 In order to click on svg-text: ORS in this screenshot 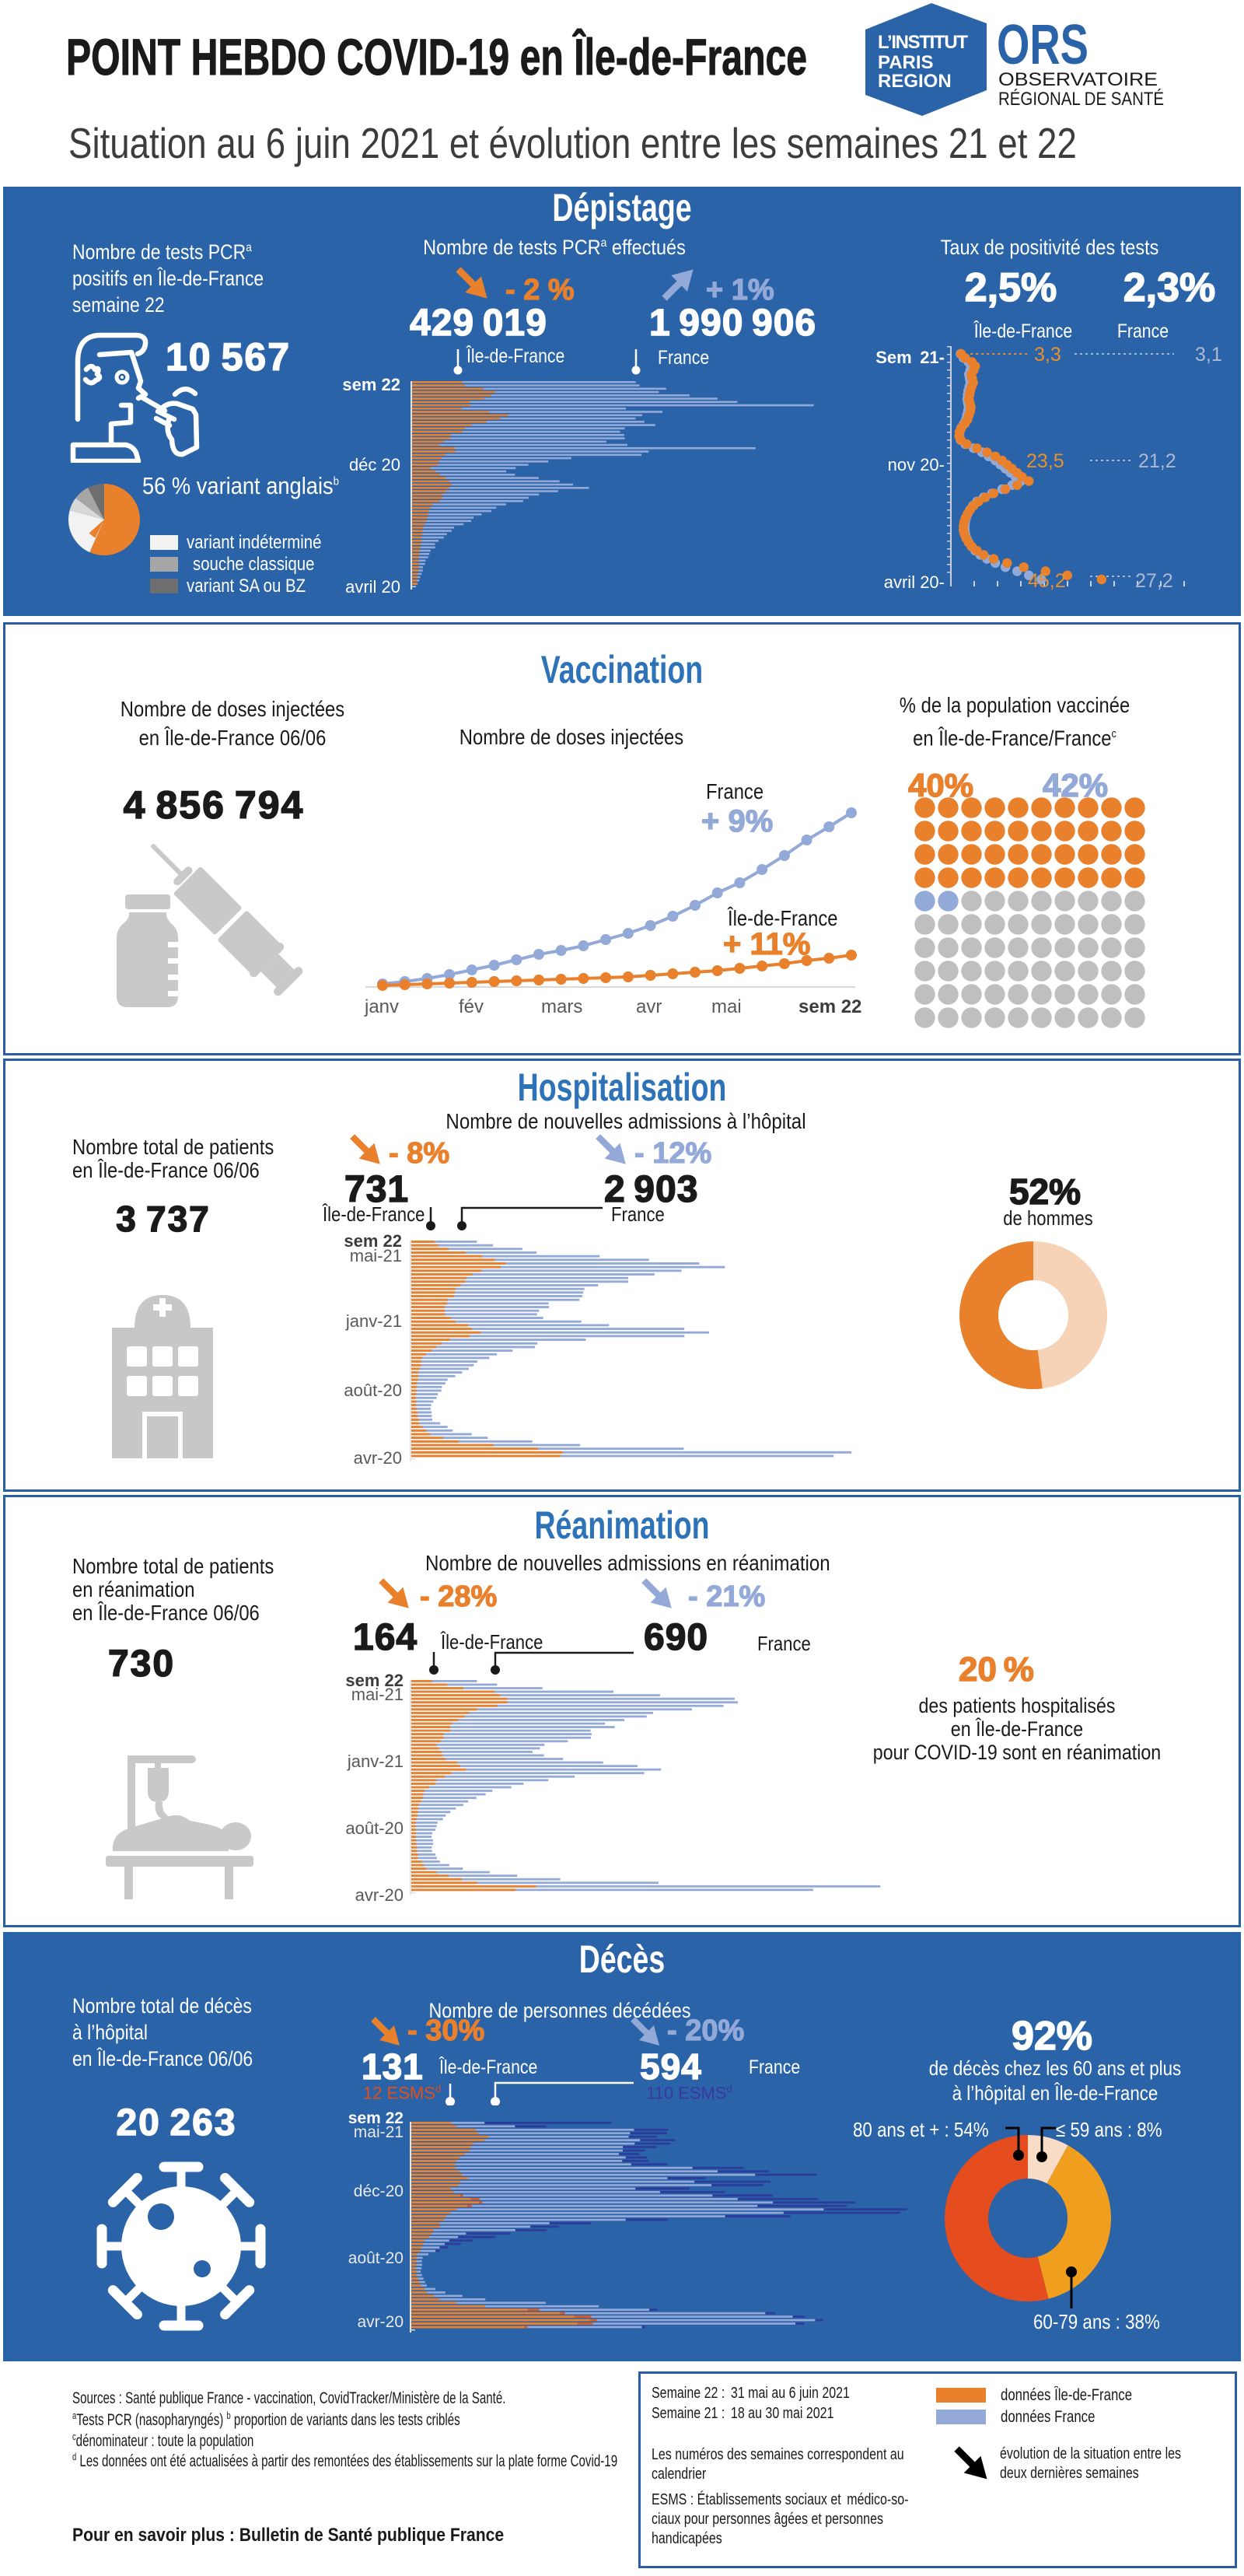, I will do `click(1042, 45)`.